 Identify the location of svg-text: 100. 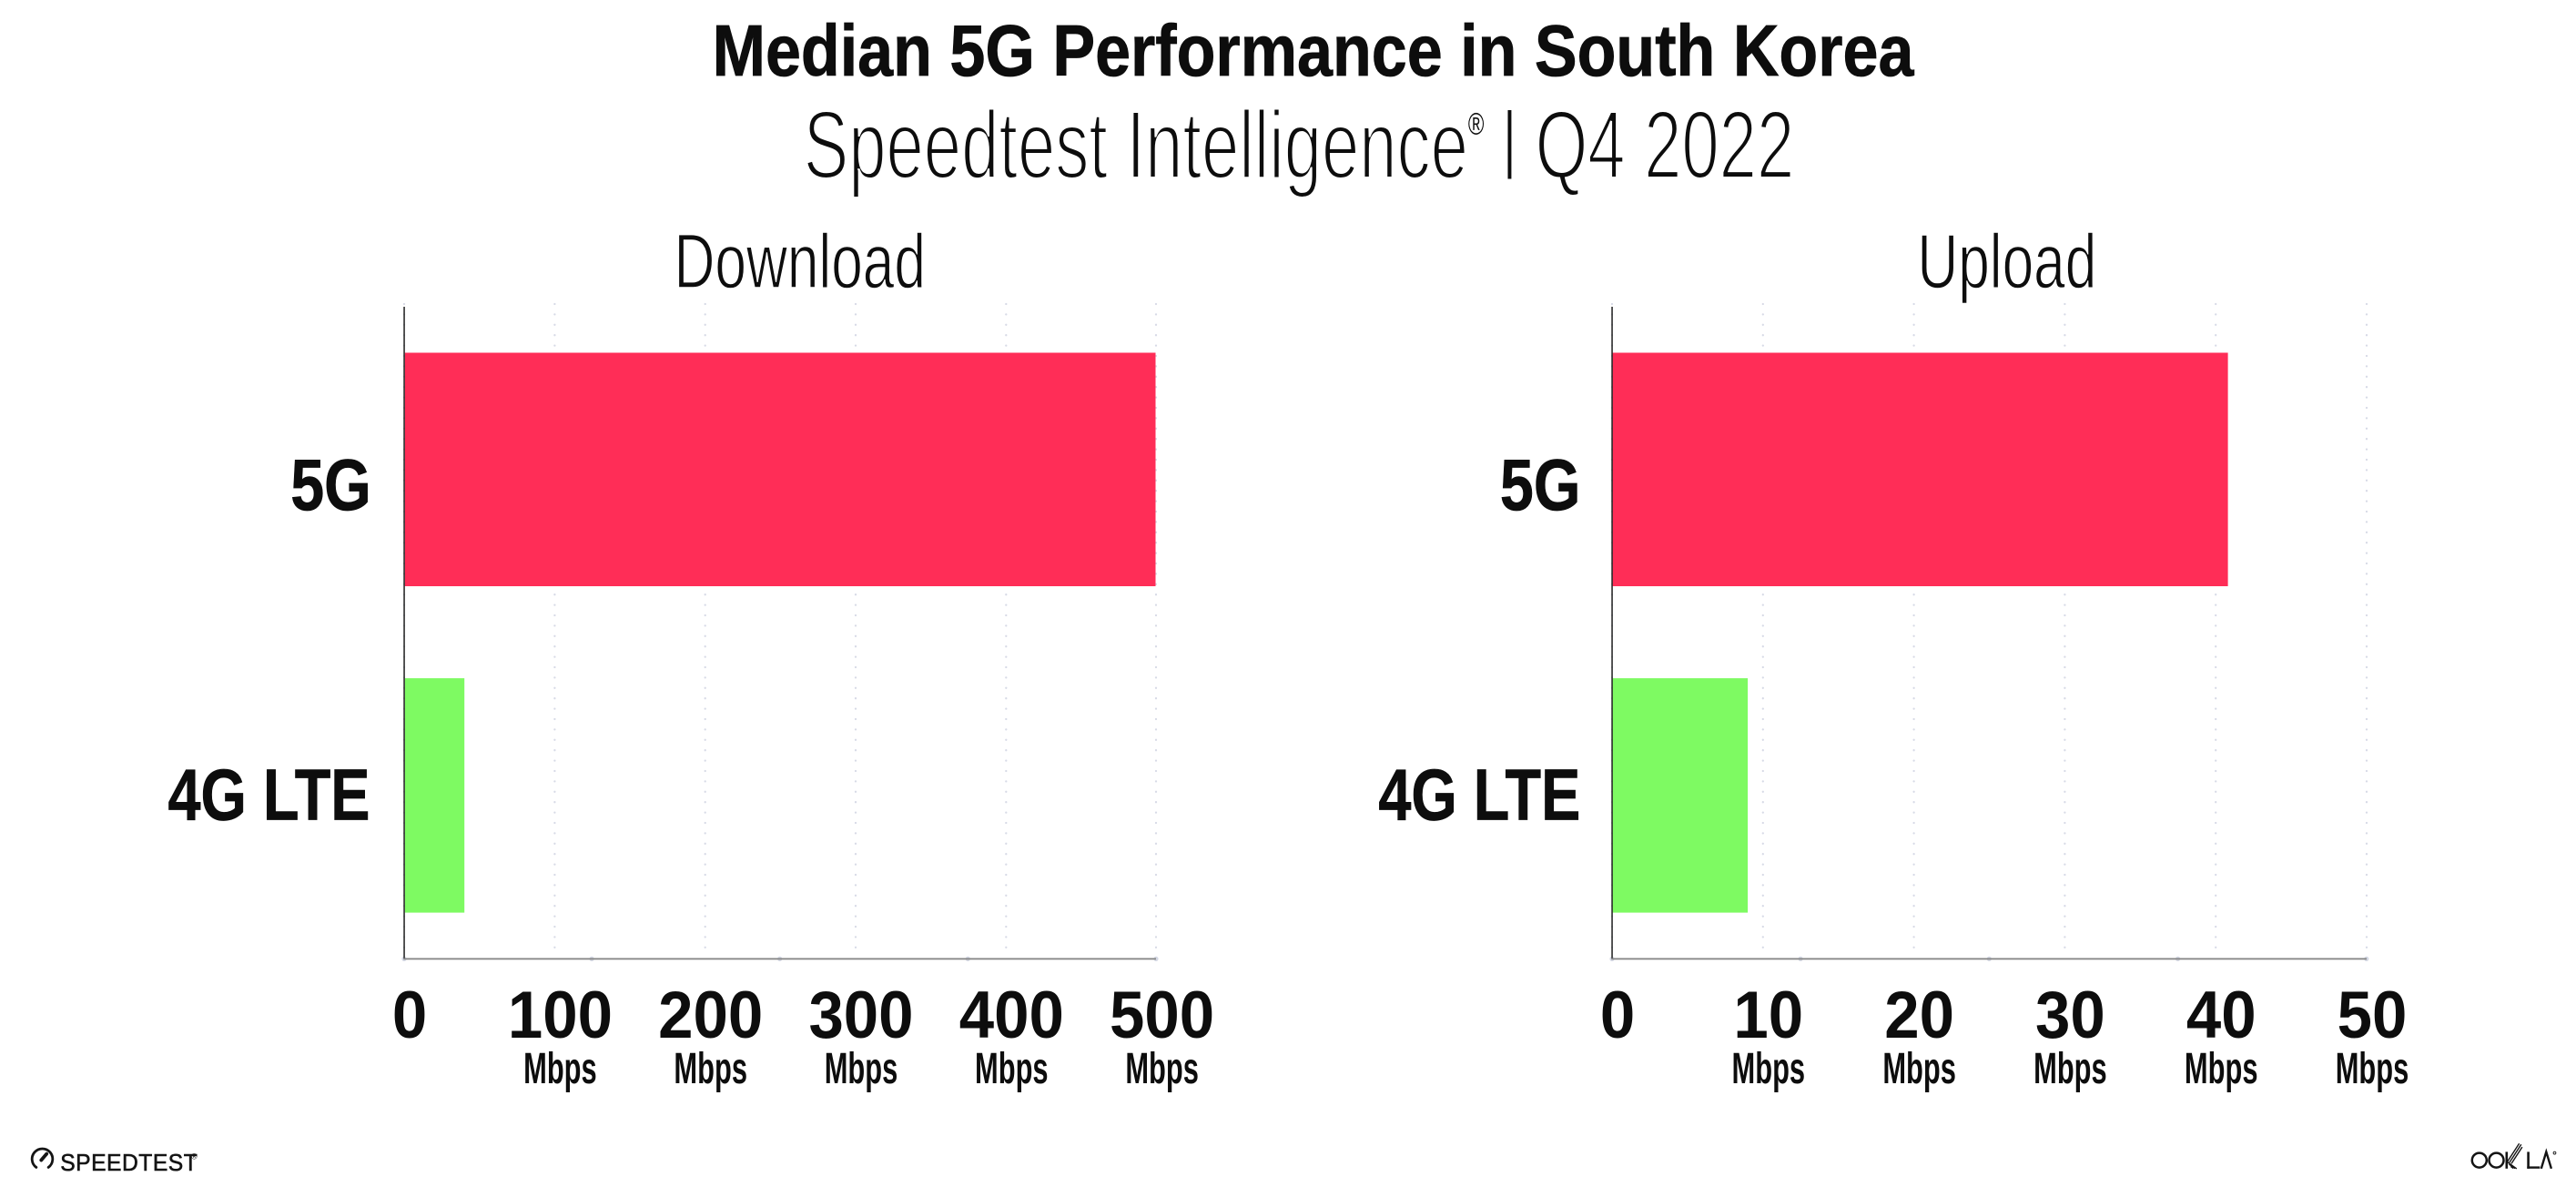
(560, 1015).